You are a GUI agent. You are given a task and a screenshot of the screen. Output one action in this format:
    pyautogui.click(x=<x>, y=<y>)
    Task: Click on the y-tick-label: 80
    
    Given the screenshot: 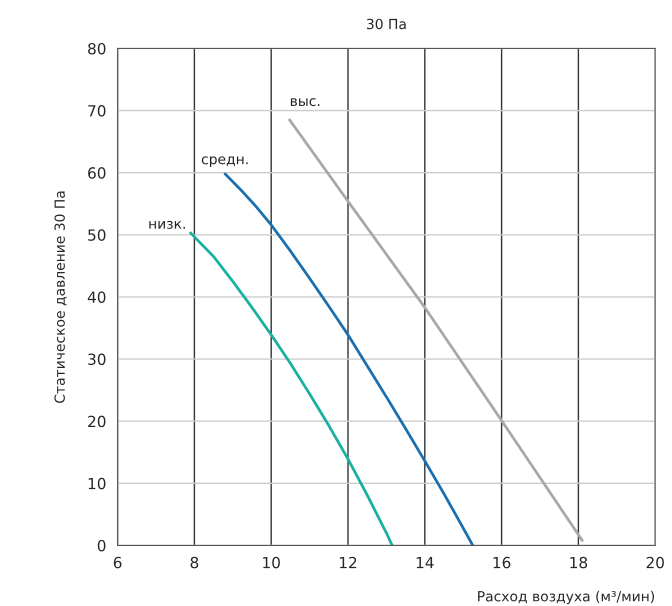 What is the action you would take?
    pyautogui.click(x=97, y=48)
    